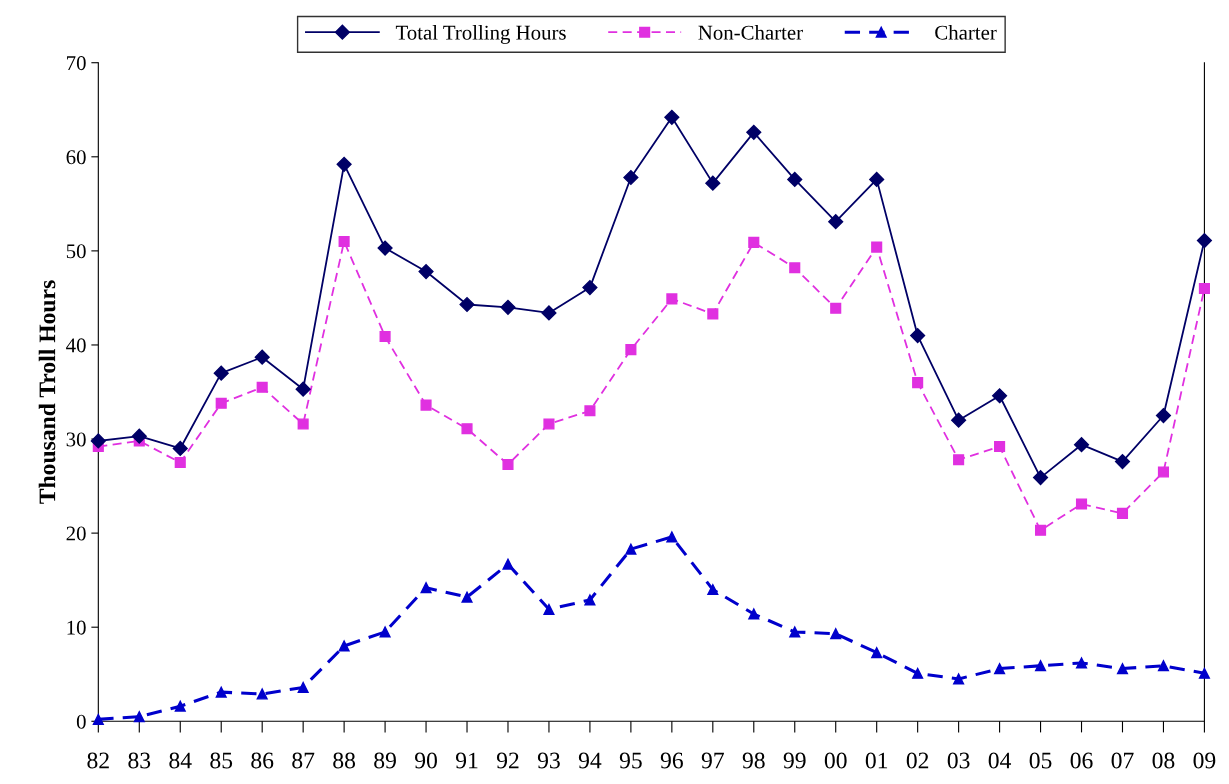  What do you see at coordinates (1000, 760) in the screenshot?
I see `x-tick-label: 04` at bounding box center [1000, 760].